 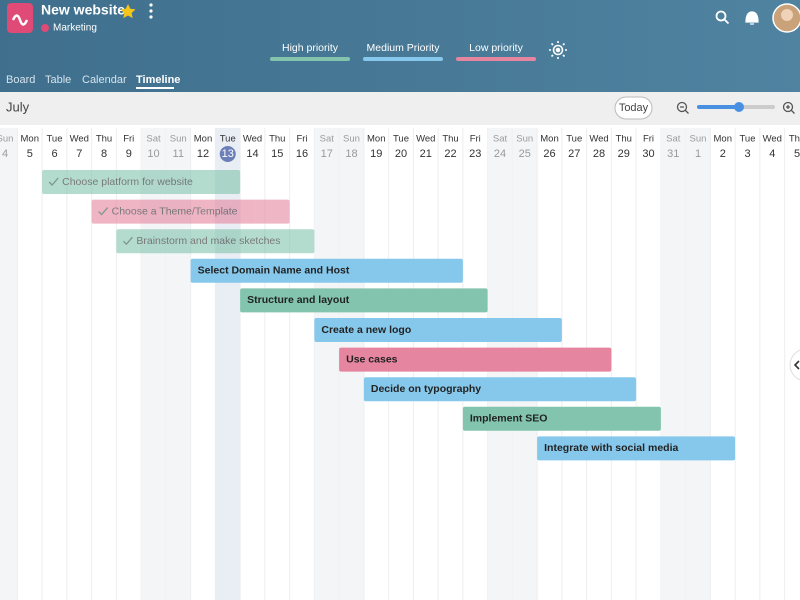 What do you see at coordinates (739, 107) in the screenshot?
I see `zoom-handle` at bounding box center [739, 107].